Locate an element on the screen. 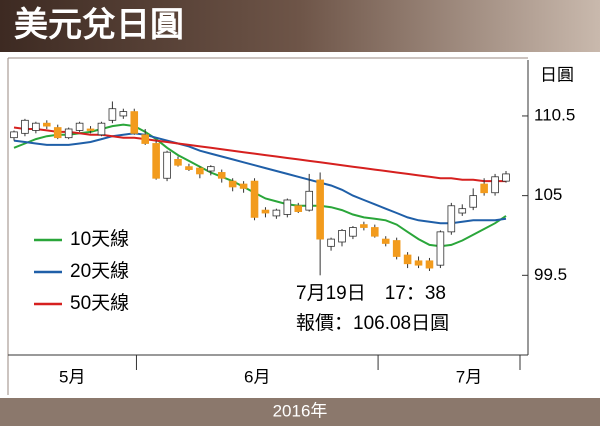  legend-label: 20天線 is located at coordinates (99, 271).